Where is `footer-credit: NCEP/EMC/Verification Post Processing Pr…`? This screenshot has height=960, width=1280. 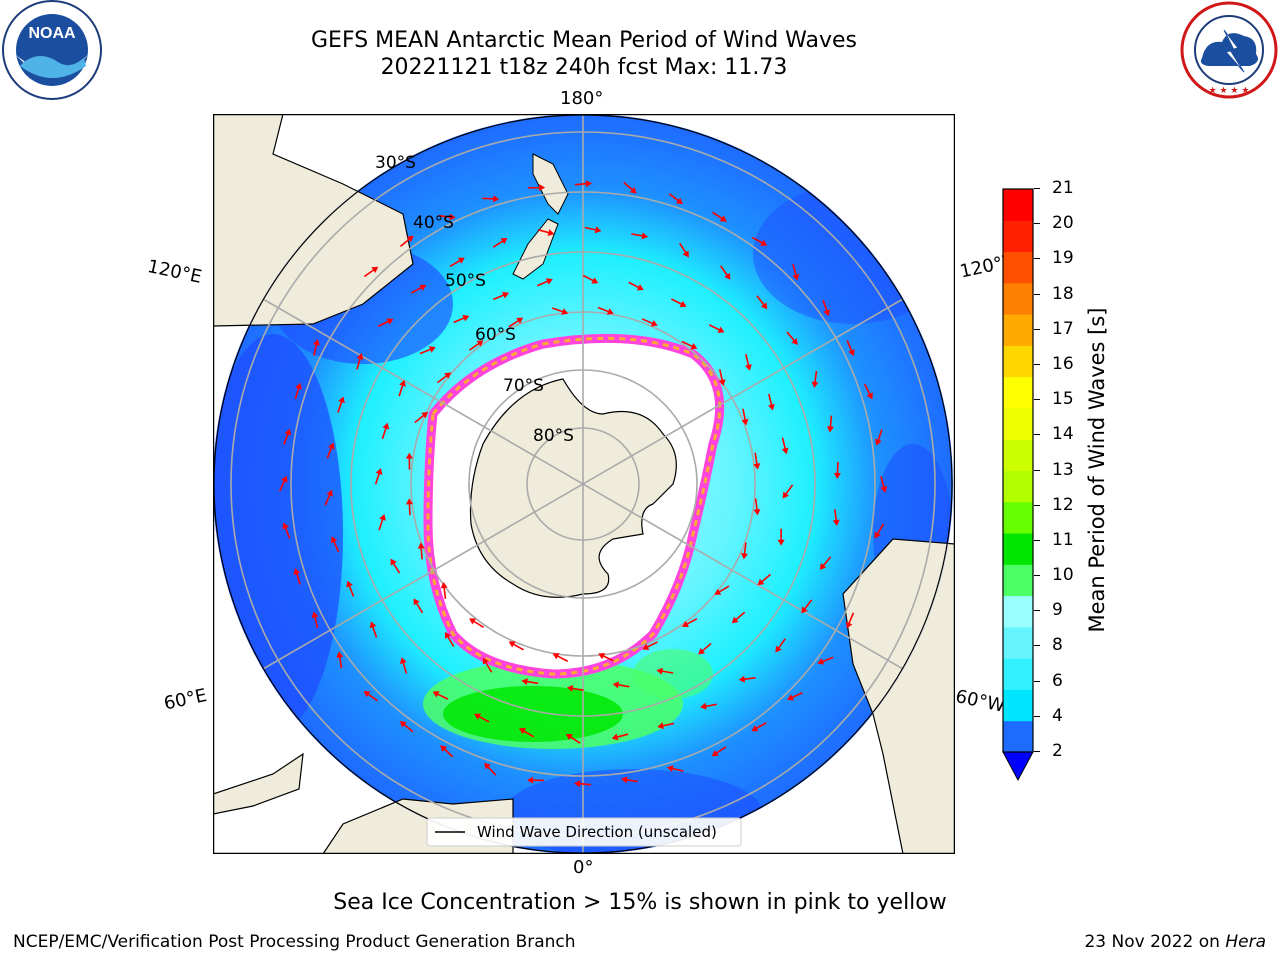
footer-credit: NCEP/EMC/Verification Post Processing Pr… is located at coordinates (294, 942).